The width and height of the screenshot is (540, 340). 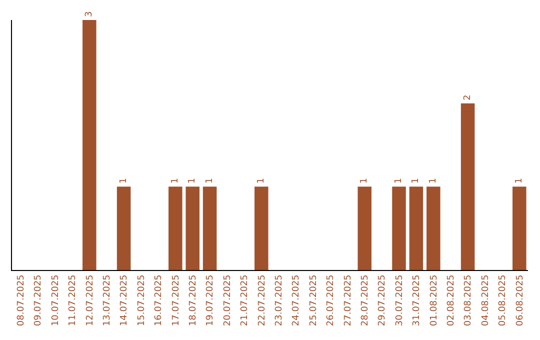 What do you see at coordinates (125, 300) in the screenshot?
I see `x-tick-label: 14.07.2025` at bounding box center [125, 300].